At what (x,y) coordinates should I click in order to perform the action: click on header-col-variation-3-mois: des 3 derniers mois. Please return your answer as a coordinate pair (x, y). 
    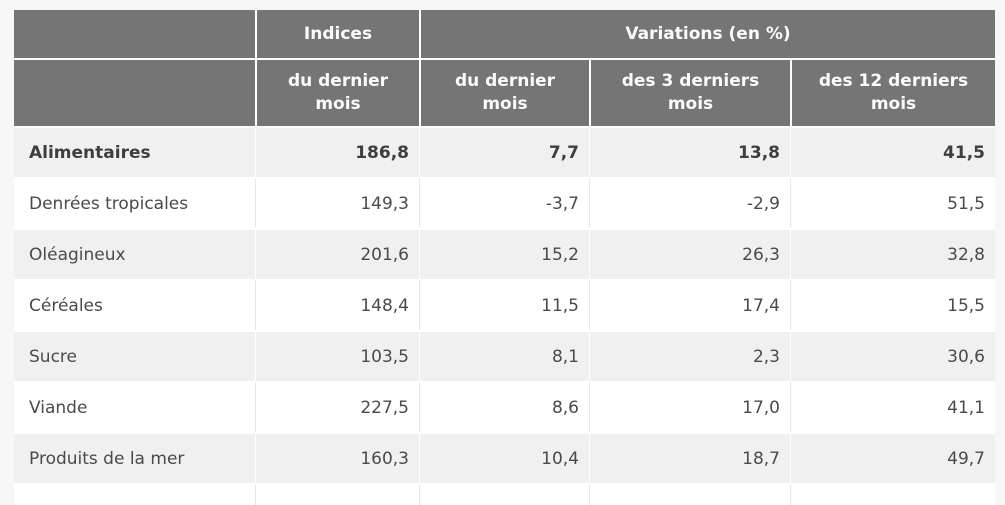
    Looking at the image, I should click on (689, 92).